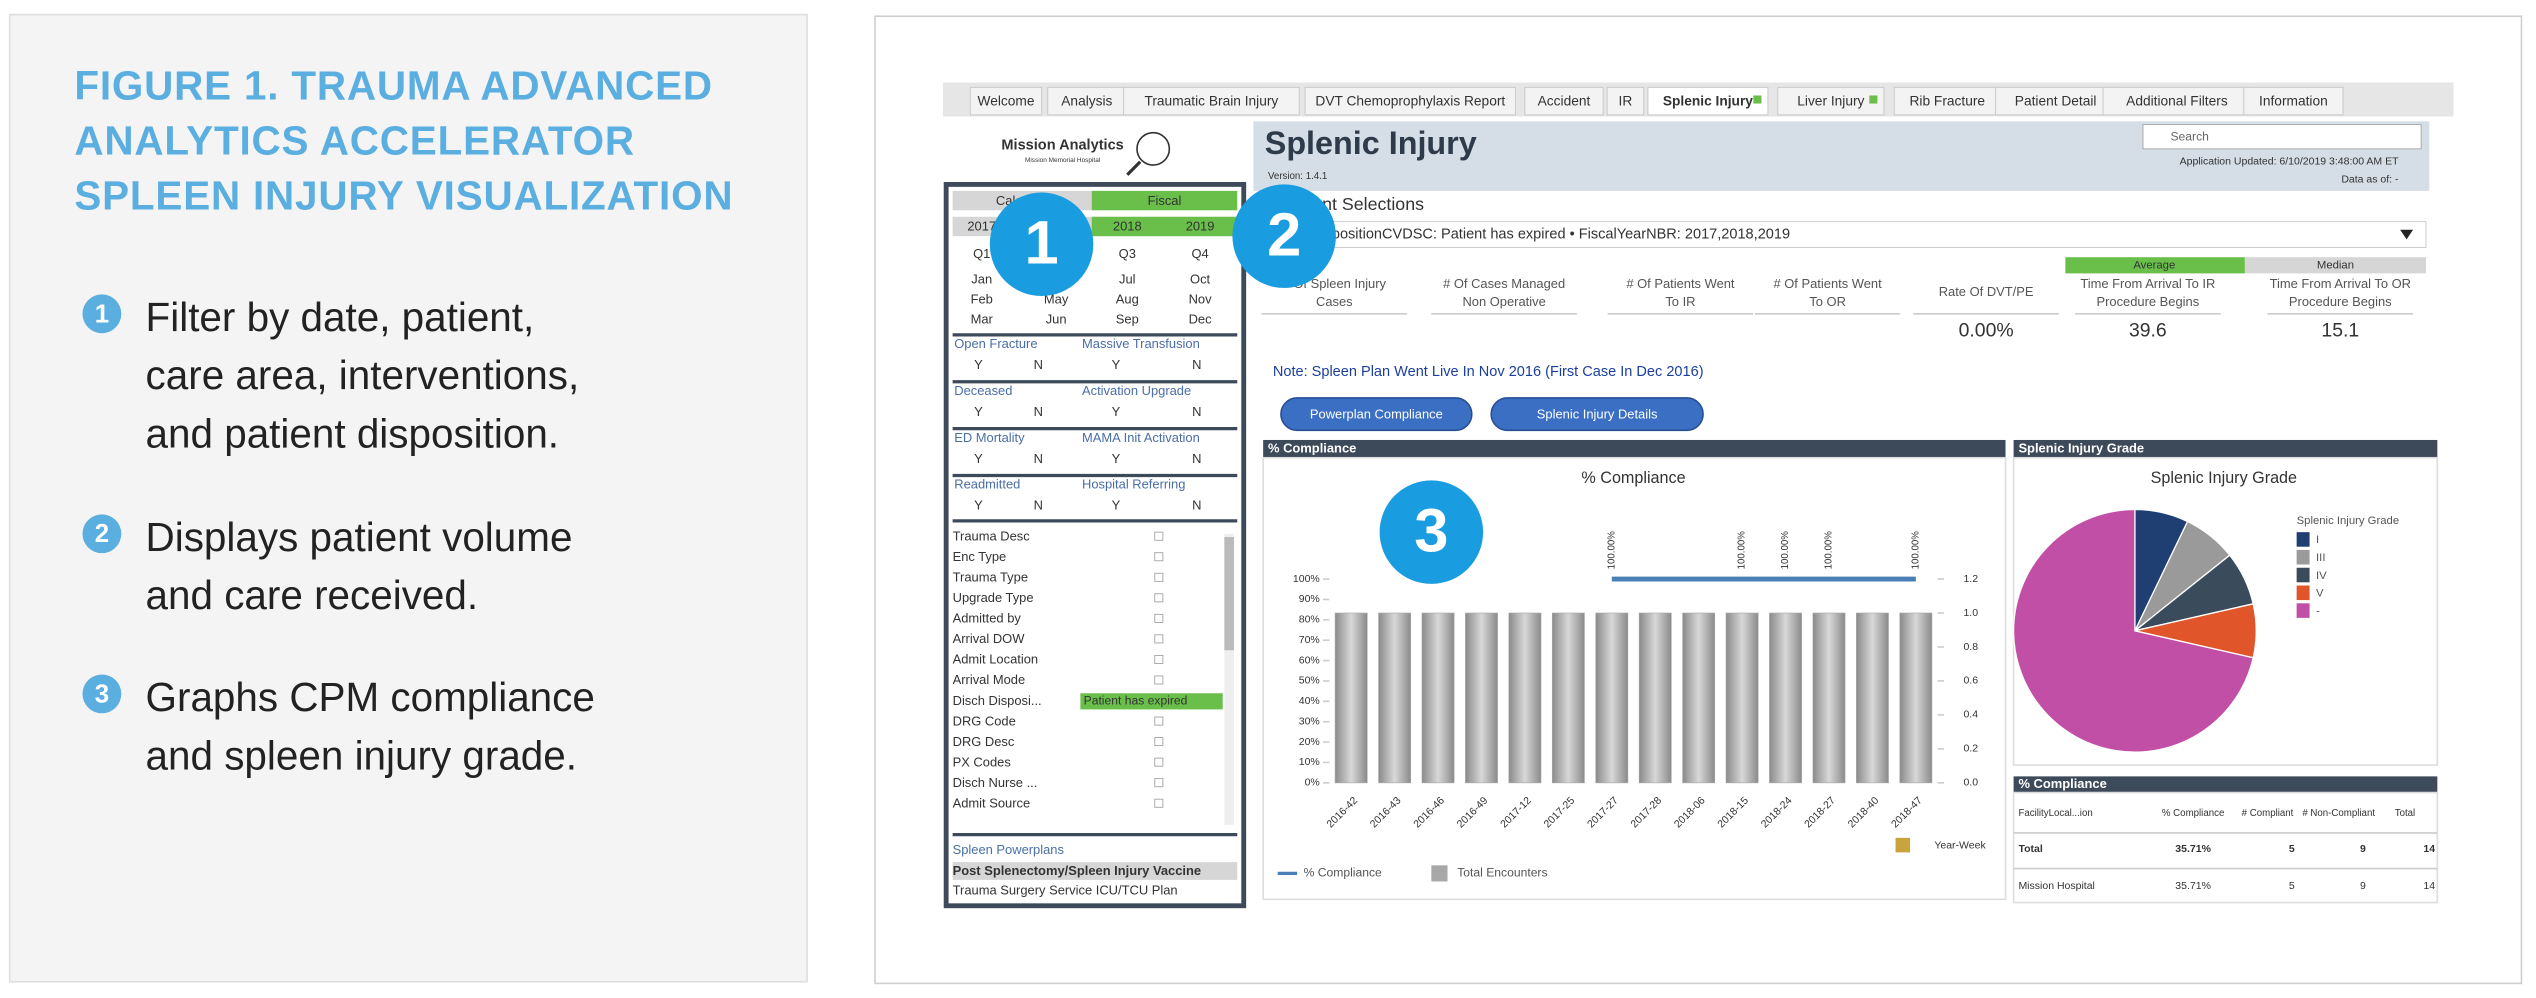 The height and width of the screenshot is (998, 2536). What do you see at coordinates (1873, 99) in the screenshot?
I see `tab-flag` at bounding box center [1873, 99].